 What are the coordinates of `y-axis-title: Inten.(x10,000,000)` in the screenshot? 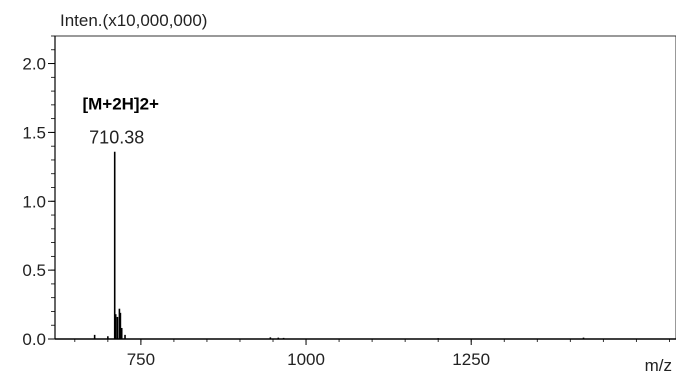 It's located at (133, 20).